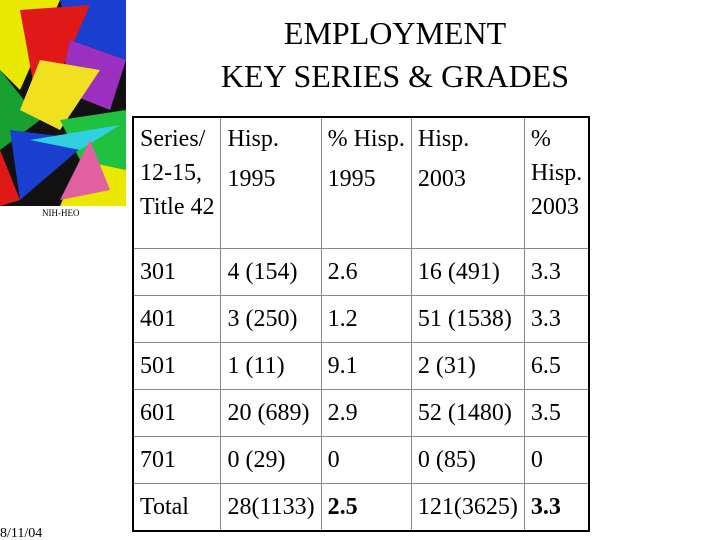 This screenshot has width=720, height=540. Describe the element at coordinates (556, 366) in the screenshot. I see `table-cell: 6.5` at that location.